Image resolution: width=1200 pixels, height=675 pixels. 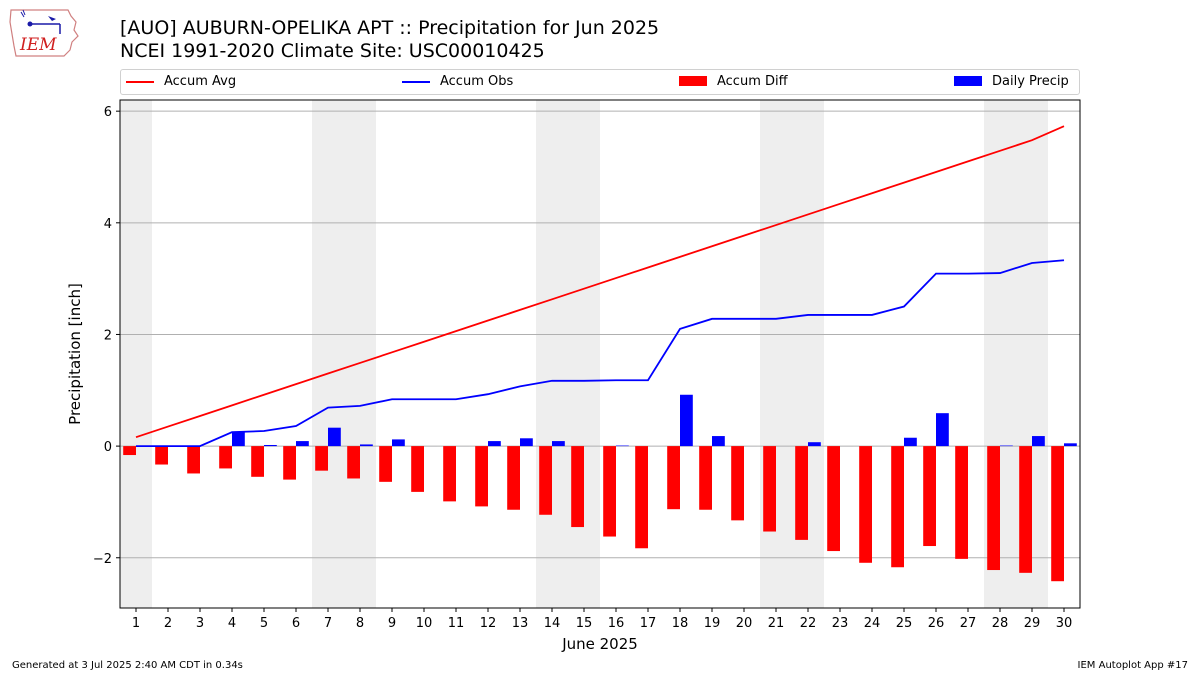 What do you see at coordinates (1032, 623) in the screenshot?
I see `x-tick-label: 29` at bounding box center [1032, 623].